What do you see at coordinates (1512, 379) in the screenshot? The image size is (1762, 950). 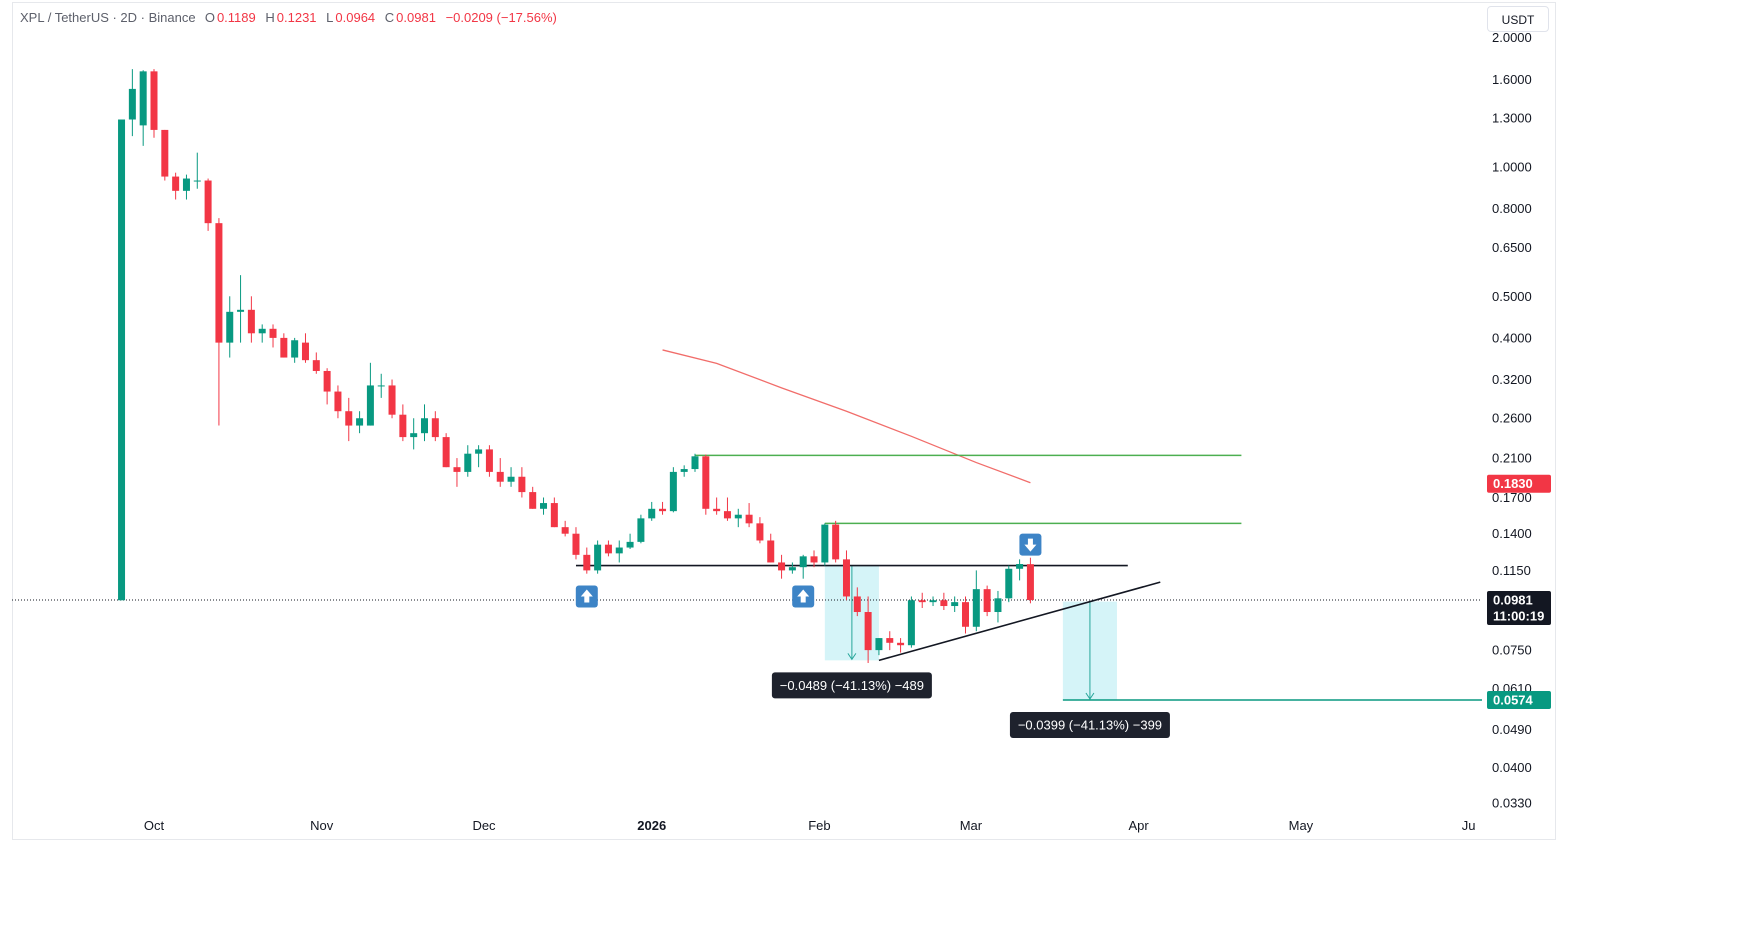 I see `y-axis-tick-label: 0.3200` at bounding box center [1512, 379].